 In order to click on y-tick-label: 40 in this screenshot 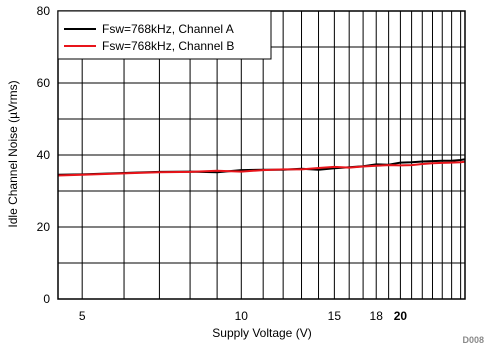, I will do `click(44, 155)`.